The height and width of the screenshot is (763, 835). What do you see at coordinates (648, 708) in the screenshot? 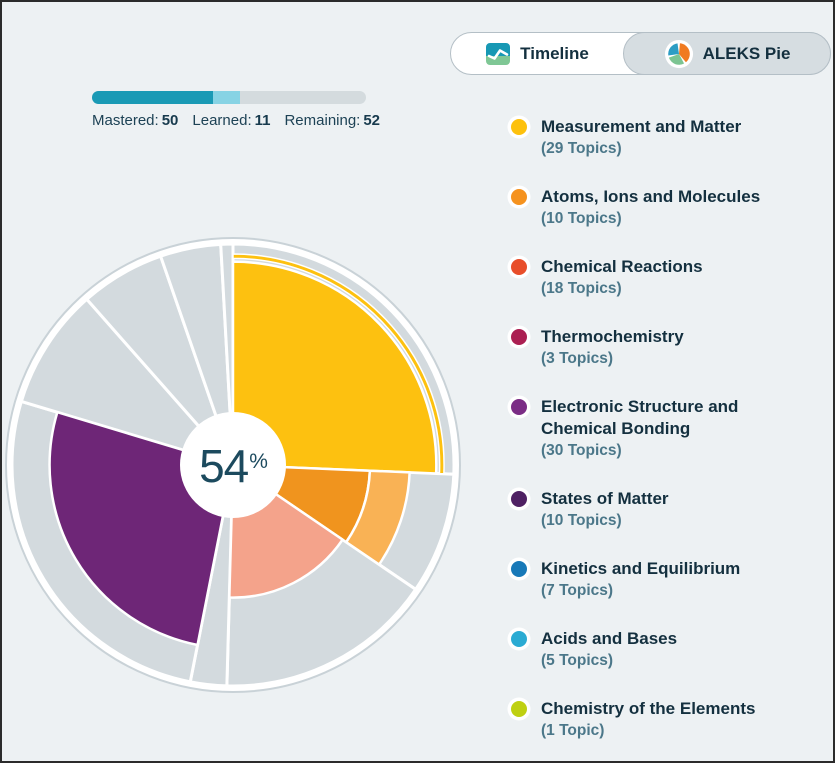
I see `legend-topic-title: Chemistry of the Elements` at bounding box center [648, 708].